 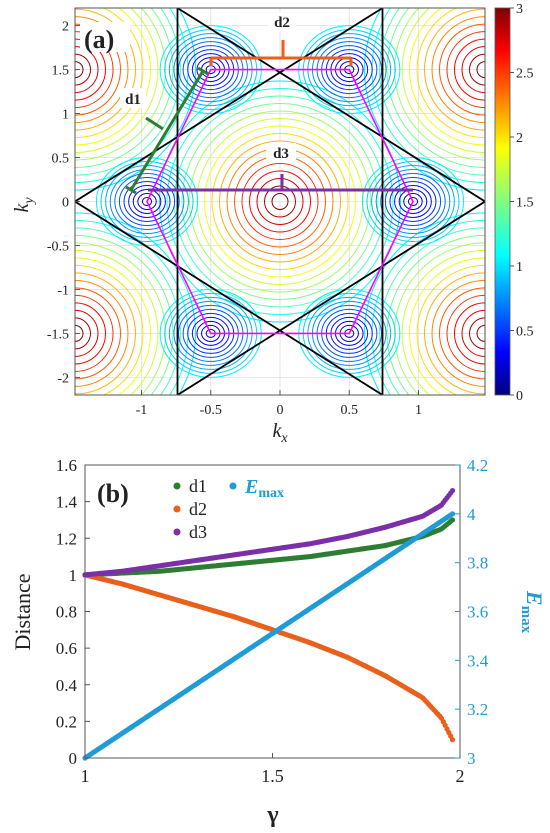 What do you see at coordinates (61, 71) in the screenshot?
I see `panel-a-y-tick-label: 1.5` at bounding box center [61, 71].